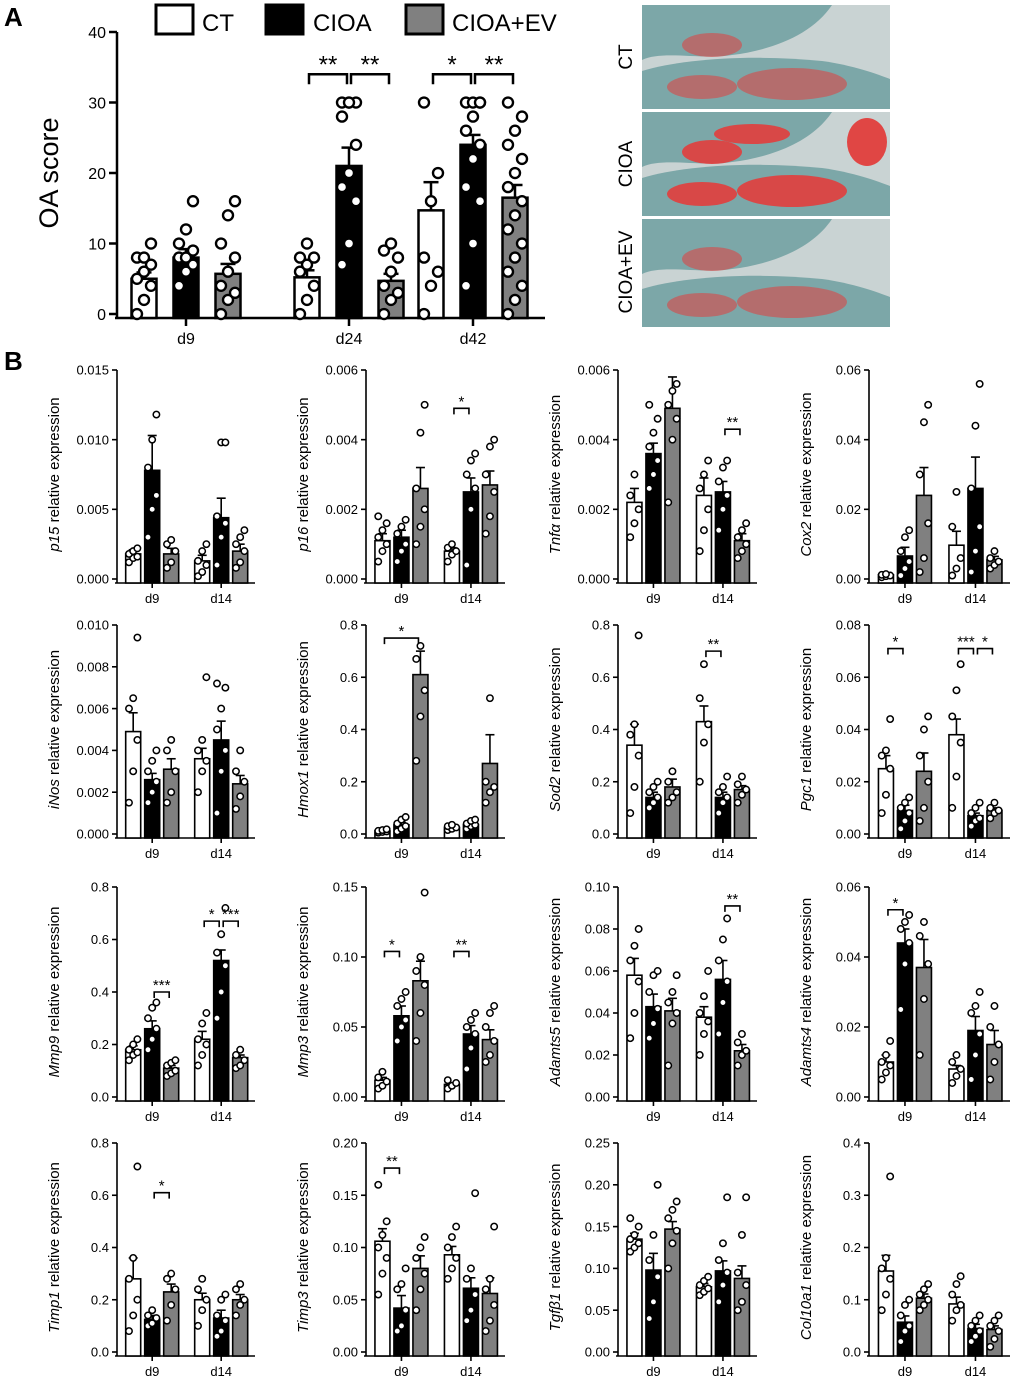  Describe the element at coordinates (97, 33) in the screenshot. I see `y-tick-label: 40` at that location.